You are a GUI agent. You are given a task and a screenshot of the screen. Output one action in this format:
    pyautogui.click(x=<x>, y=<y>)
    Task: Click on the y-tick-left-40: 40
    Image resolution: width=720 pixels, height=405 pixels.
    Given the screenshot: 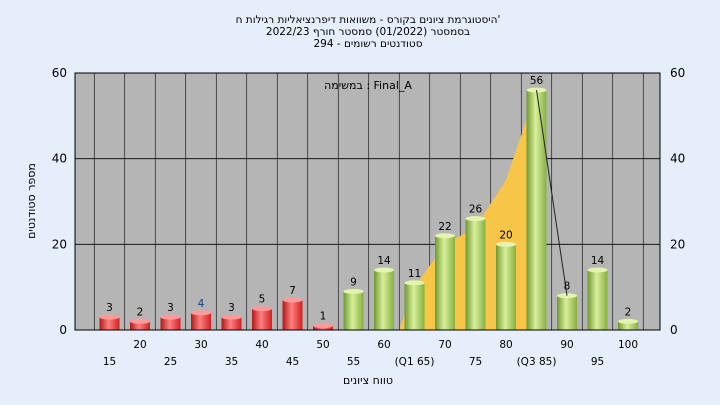 What is the action you would take?
    pyautogui.click(x=59, y=159)
    